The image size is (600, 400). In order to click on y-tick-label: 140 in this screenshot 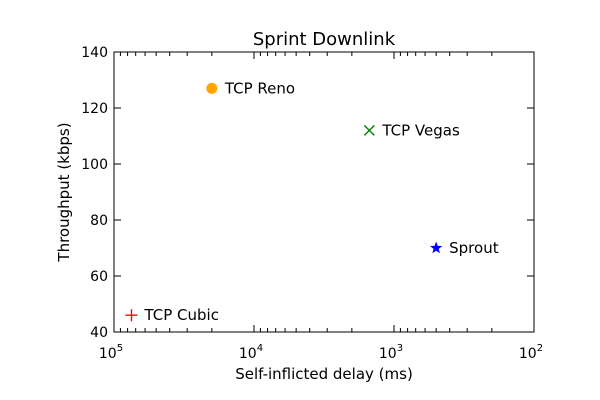, I will do `click(94, 53)`.